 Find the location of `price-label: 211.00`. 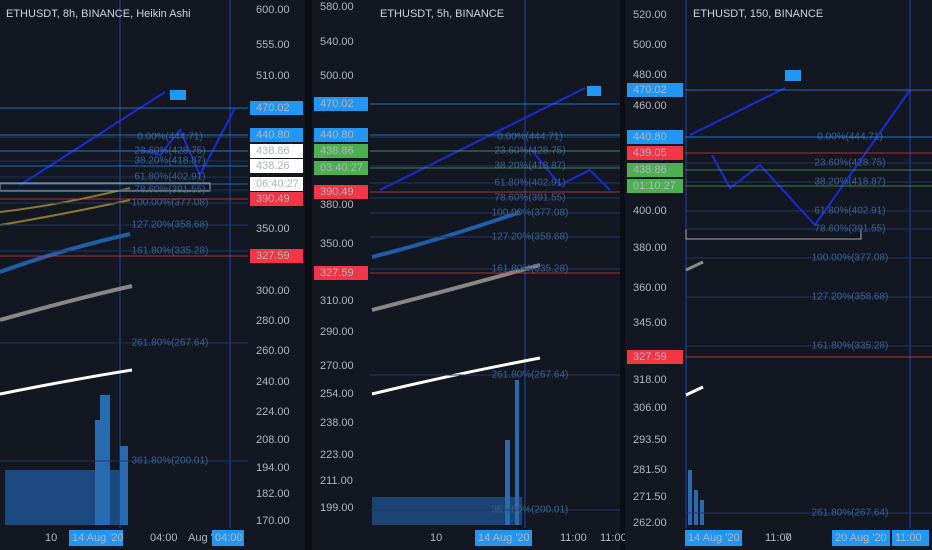

price-label: 211.00 is located at coordinates (336, 481).